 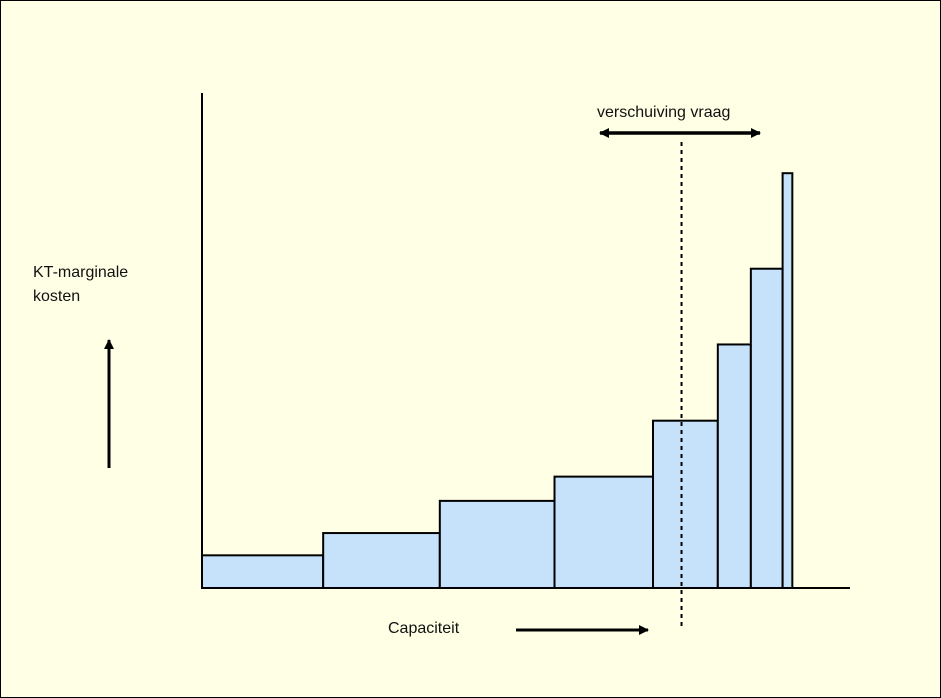 What do you see at coordinates (56, 296) in the screenshot?
I see `y-axis-label-line2: kosten` at bounding box center [56, 296].